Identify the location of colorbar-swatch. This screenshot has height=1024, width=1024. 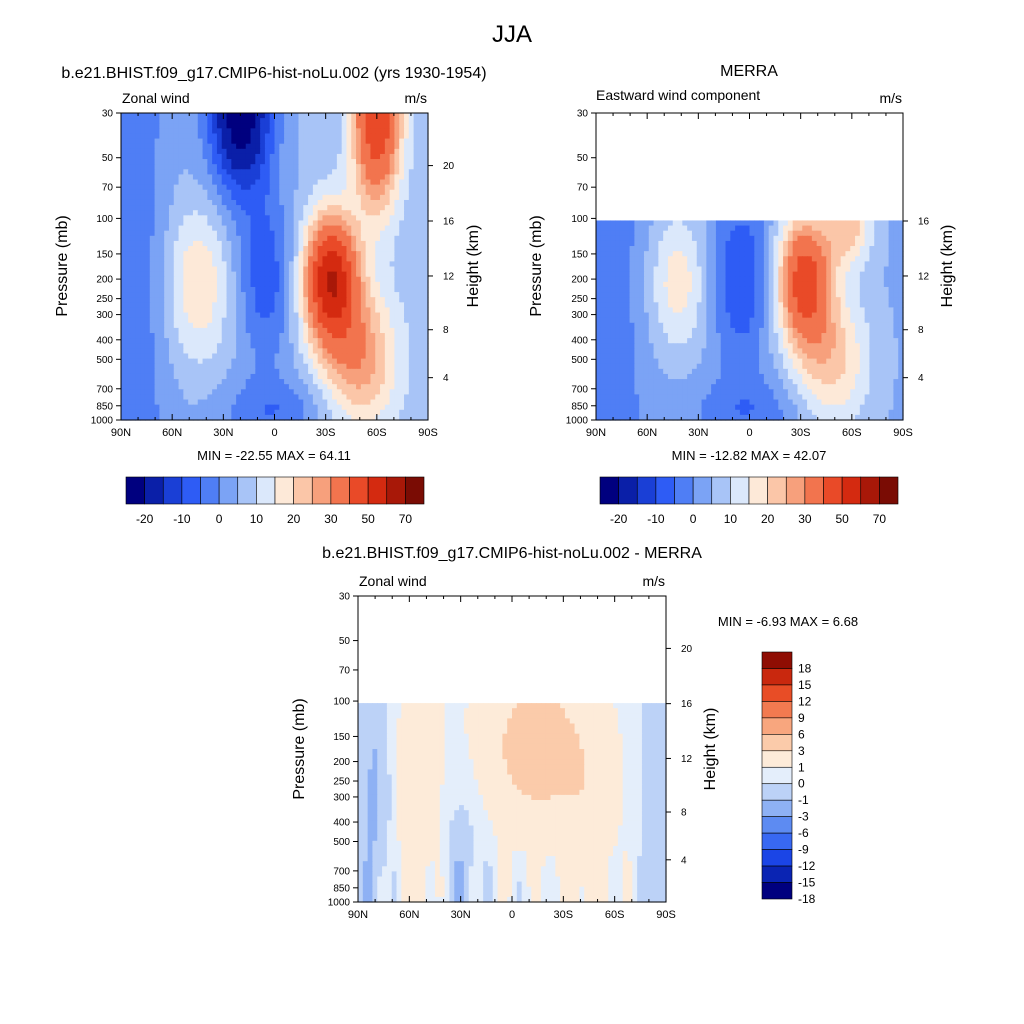
(303, 490).